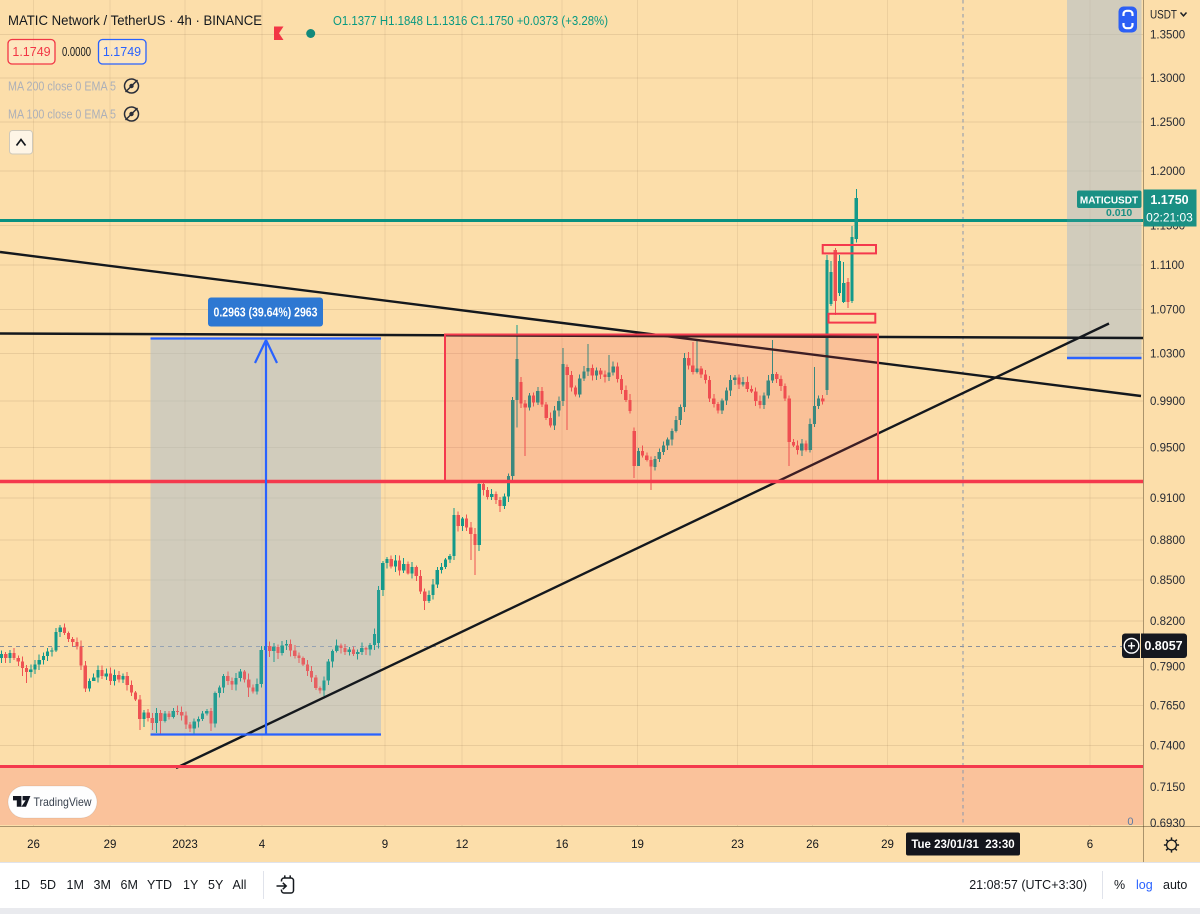 Image resolution: width=1200 pixels, height=914 pixels. What do you see at coordinates (62, 115) in the screenshot?
I see `svg-text: MA 100 close 0 EMA 5` at bounding box center [62, 115].